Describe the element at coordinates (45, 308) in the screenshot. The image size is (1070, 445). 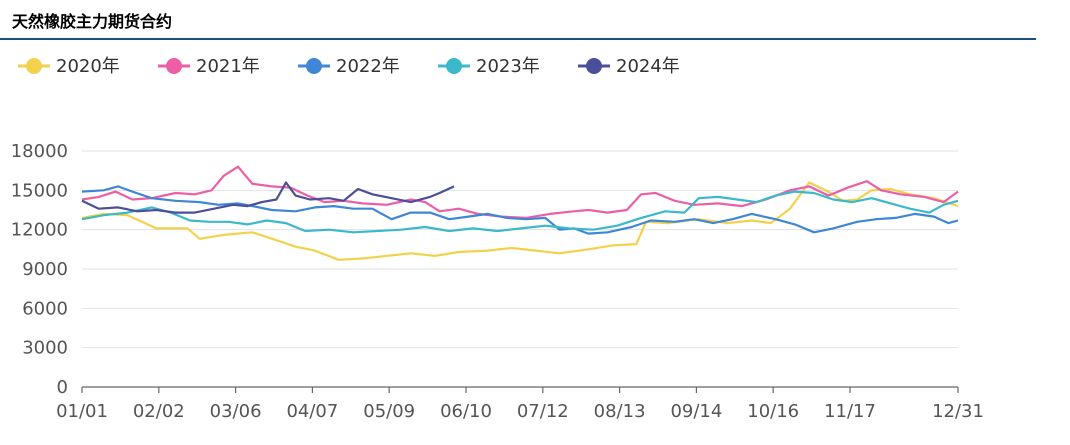
I see `y-tick-label: 6000` at that location.